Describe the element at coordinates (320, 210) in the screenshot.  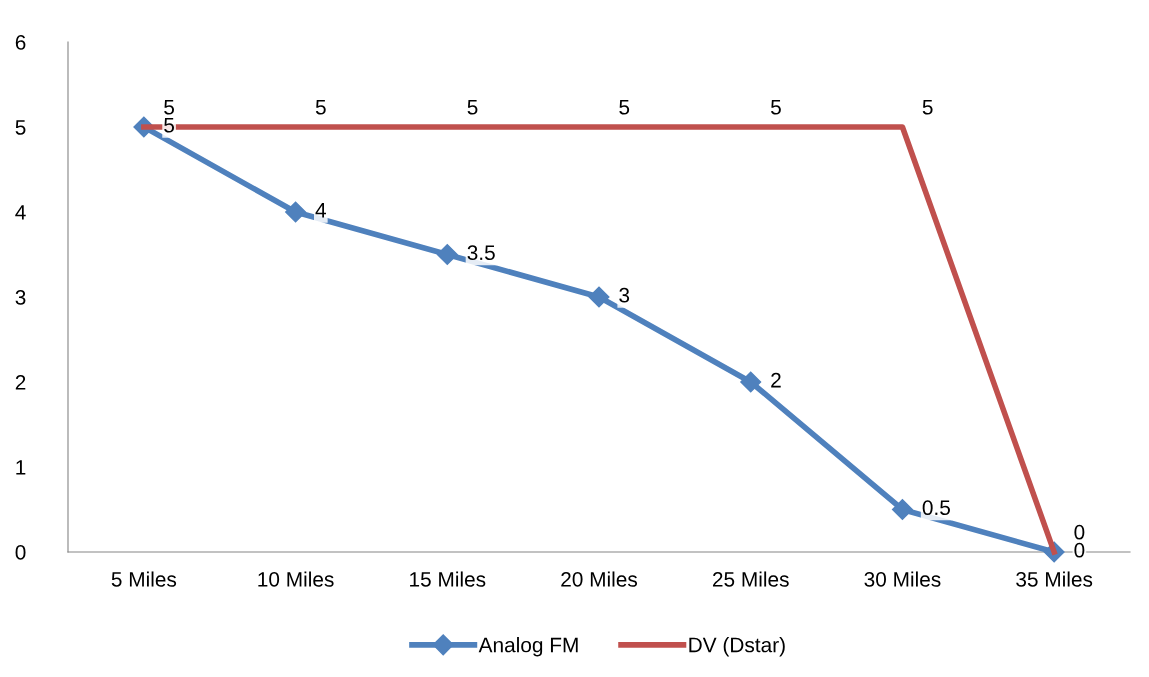
I see `data-label: 4` at that location.